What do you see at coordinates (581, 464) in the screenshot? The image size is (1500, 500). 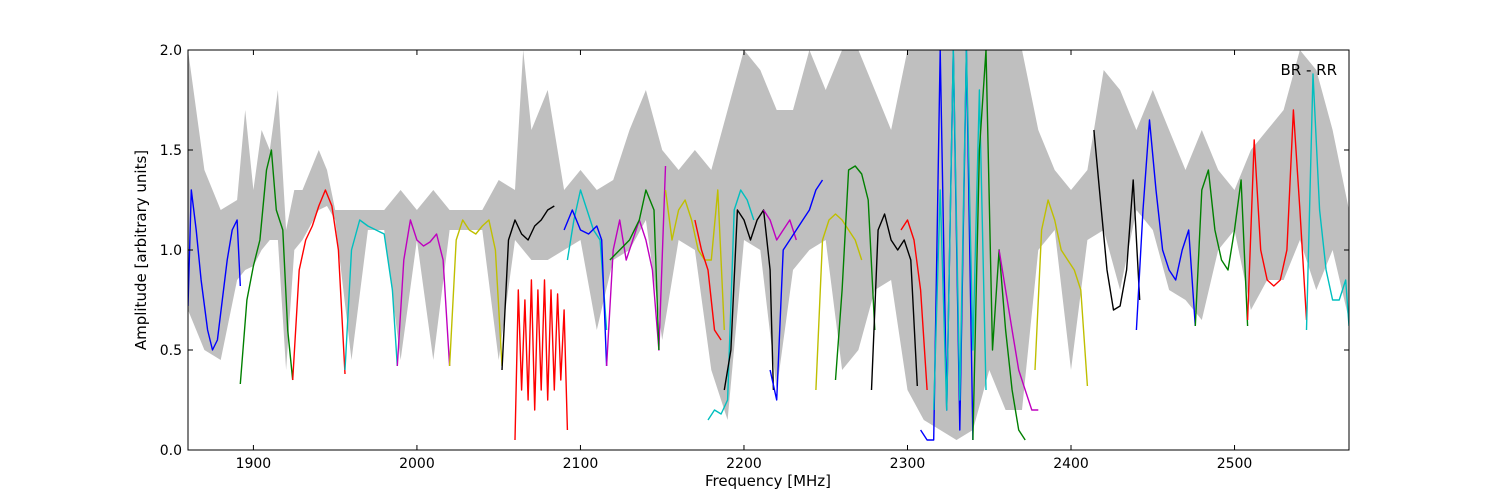 I see `x-tick-label: 2100` at bounding box center [581, 464].